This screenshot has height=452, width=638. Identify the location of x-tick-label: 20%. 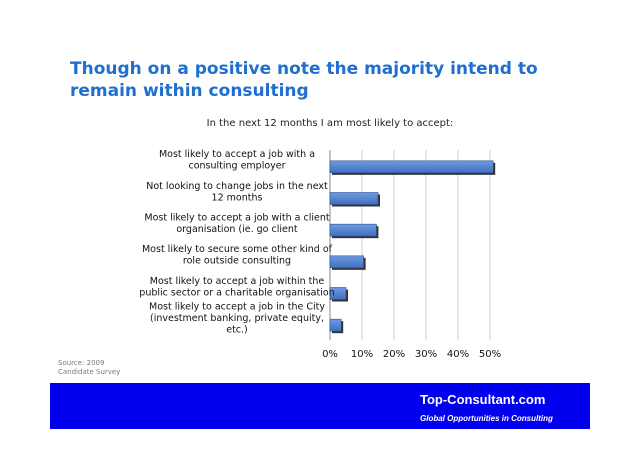
(394, 354).